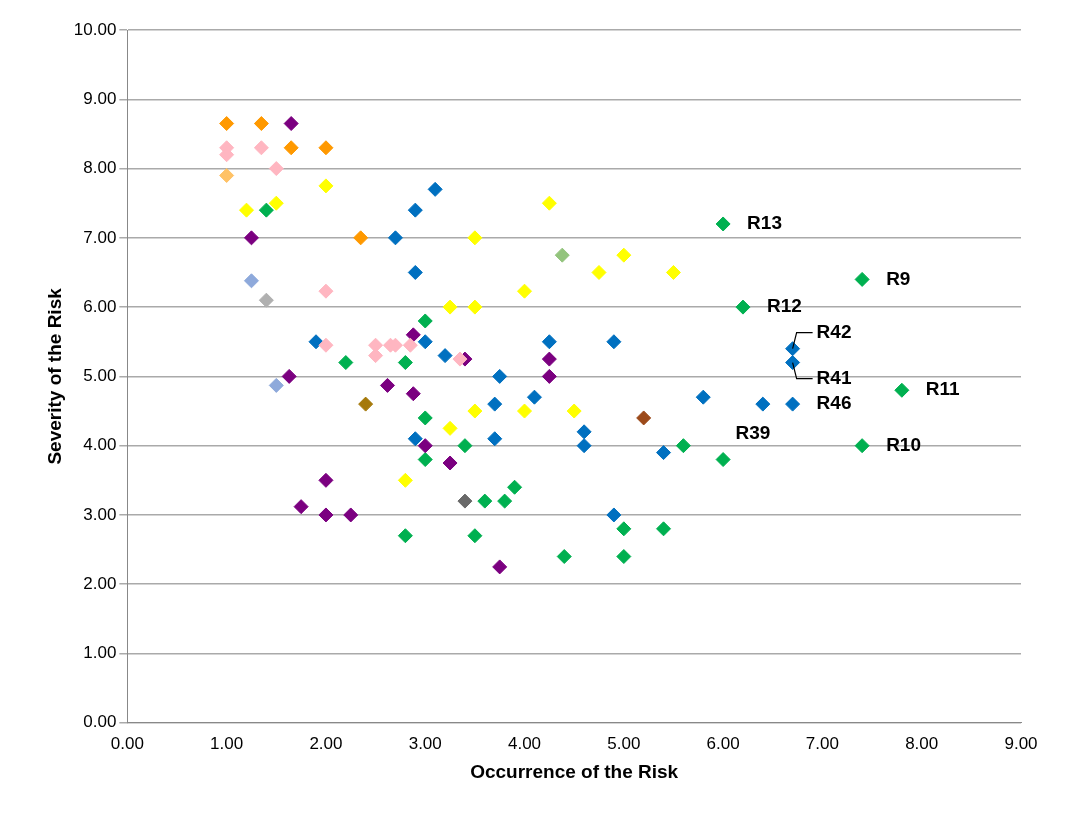 This screenshot has height=818, width=1091. I want to click on x-tick-label: 4.00, so click(524, 743).